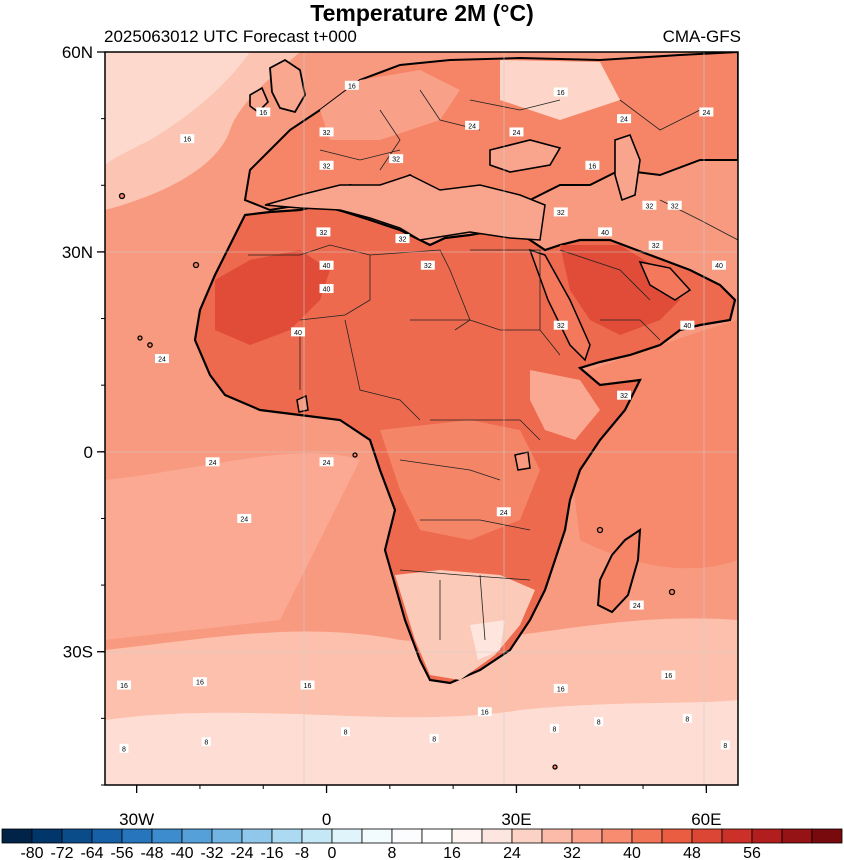  I want to click on lon-tick-label: 30W, so click(136, 819).